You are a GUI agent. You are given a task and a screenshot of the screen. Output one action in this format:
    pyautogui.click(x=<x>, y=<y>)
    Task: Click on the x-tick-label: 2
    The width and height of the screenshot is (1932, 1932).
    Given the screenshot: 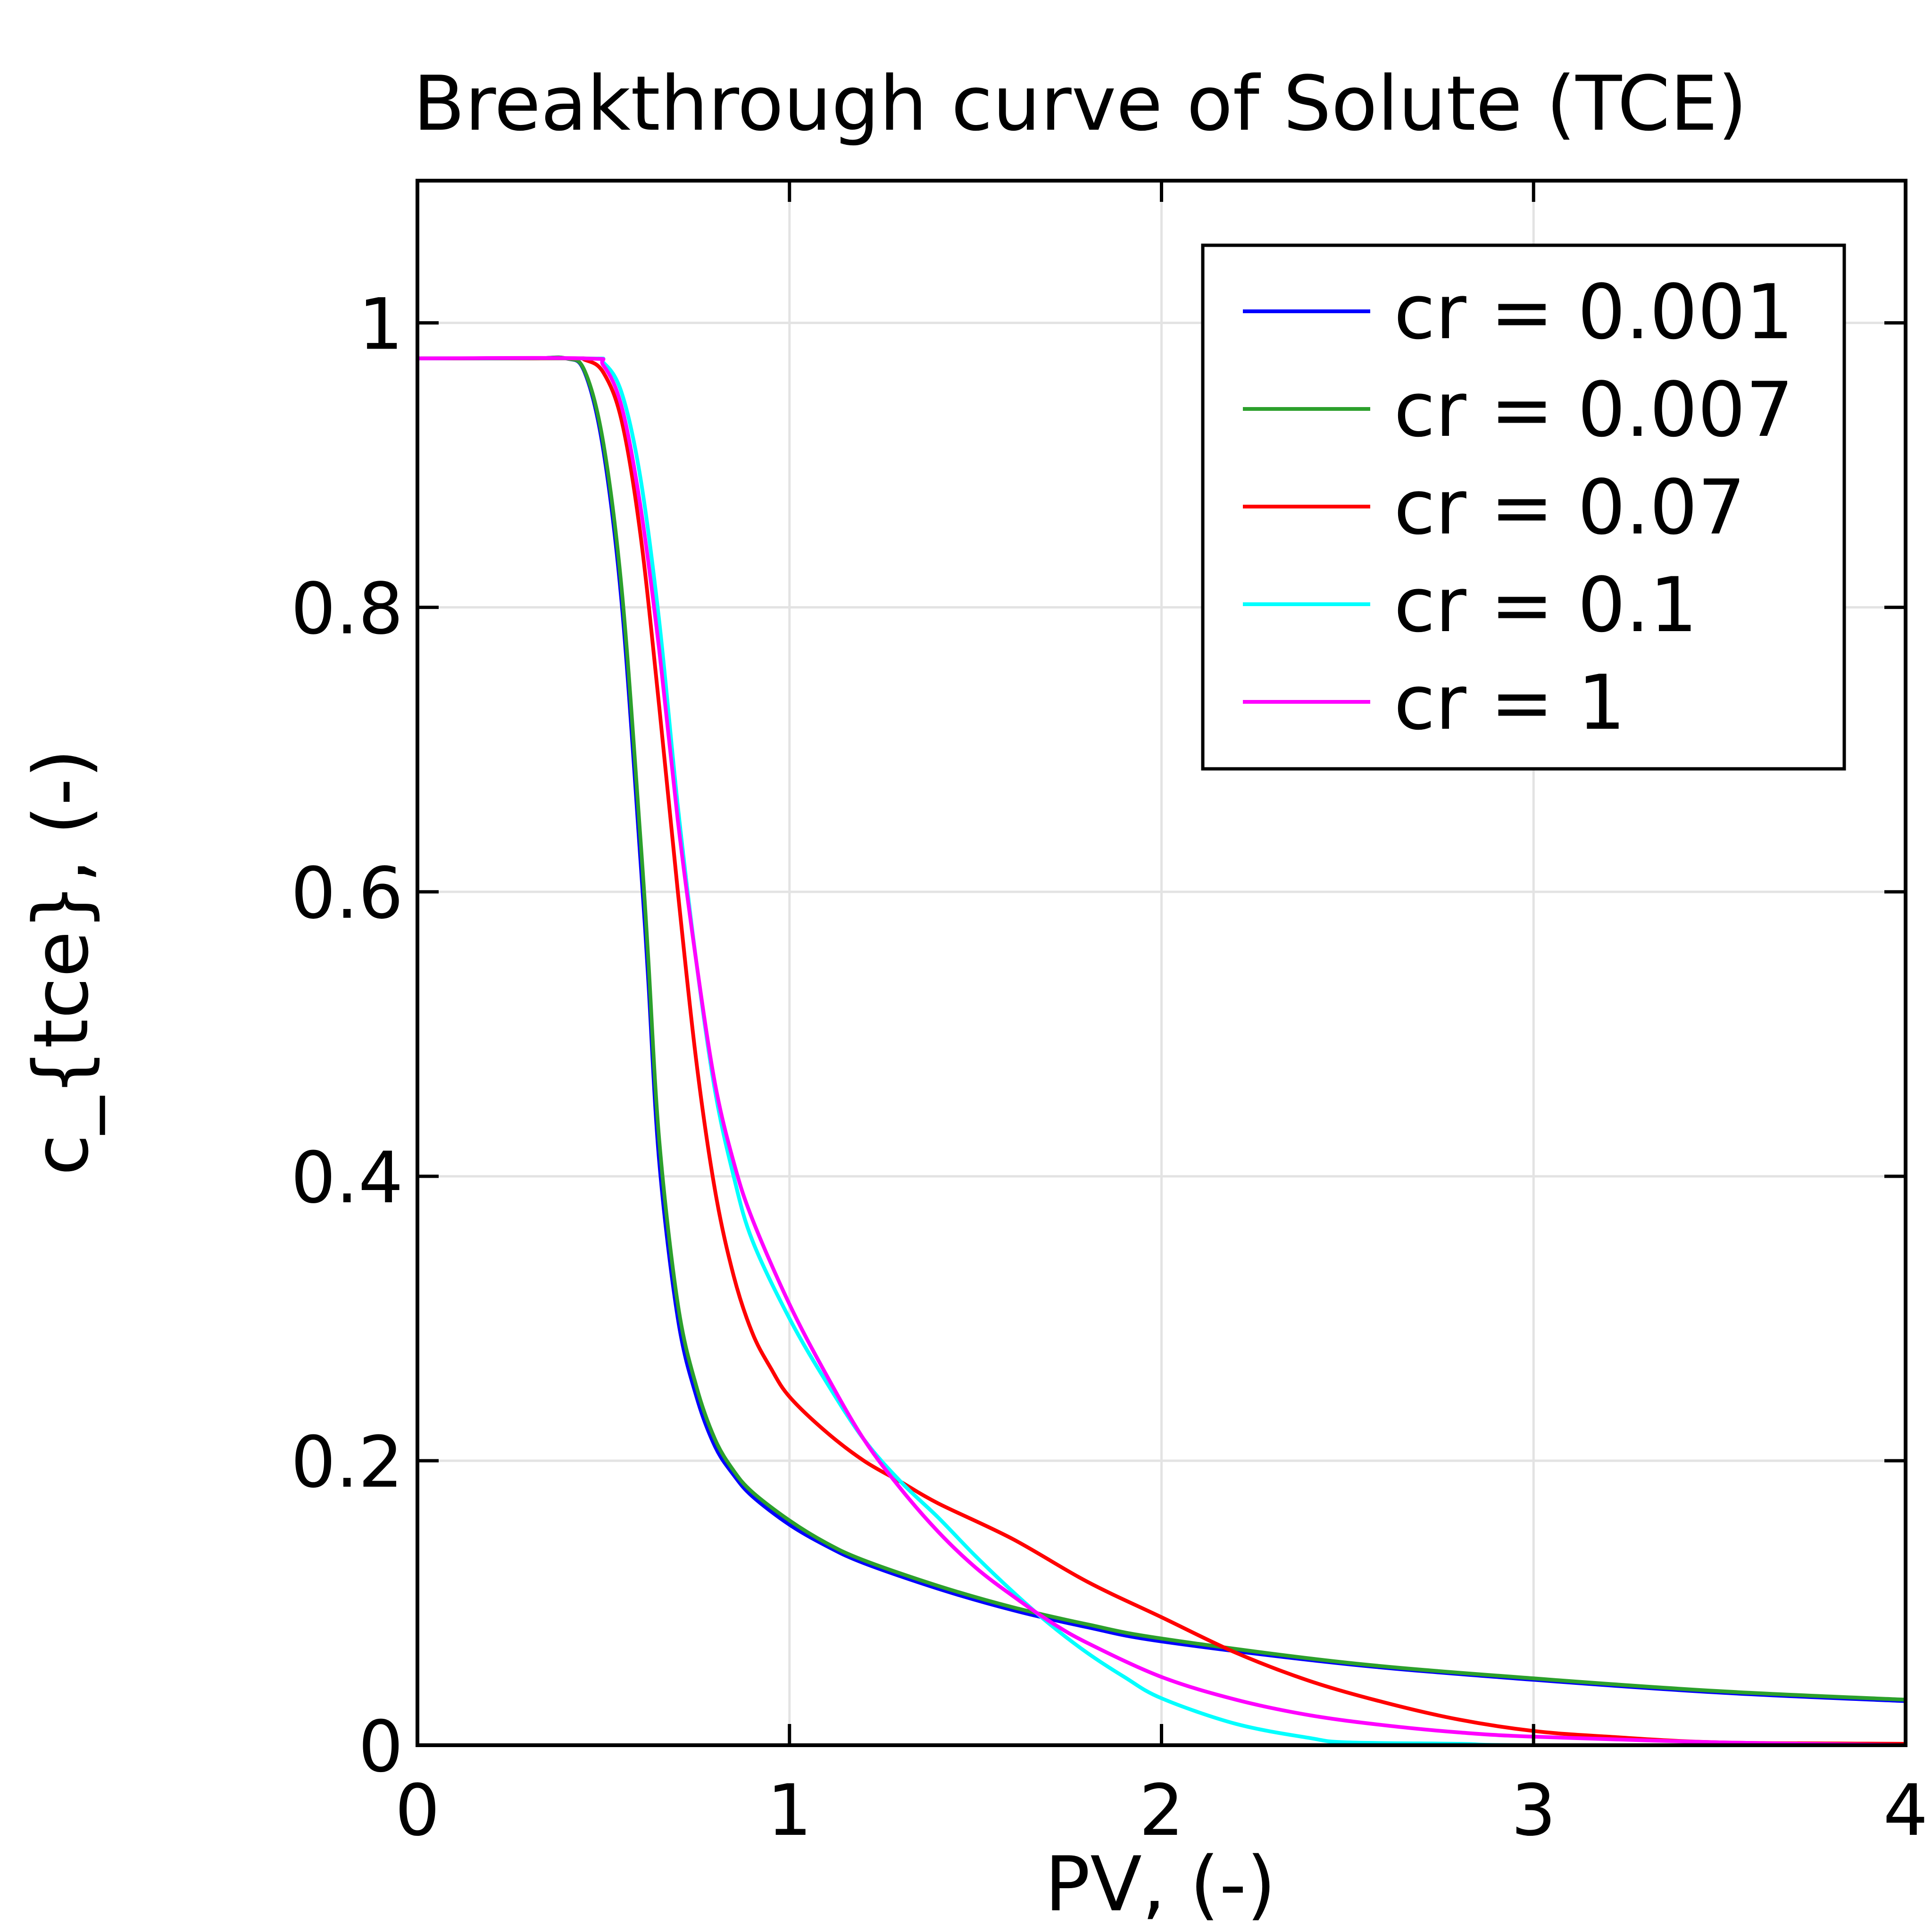 What is the action you would take?
    pyautogui.click(x=1162, y=1811)
    